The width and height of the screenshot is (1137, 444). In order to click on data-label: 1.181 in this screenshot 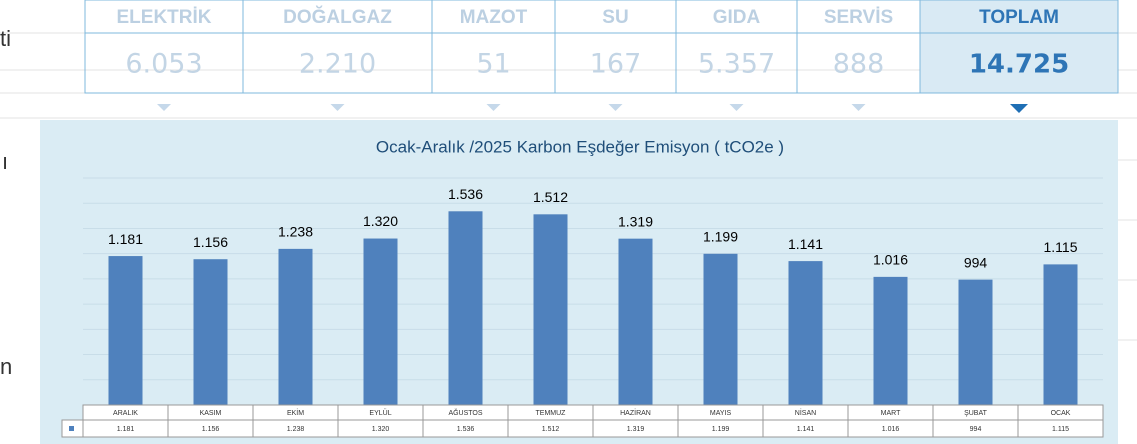, I will do `click(125, 239)`.